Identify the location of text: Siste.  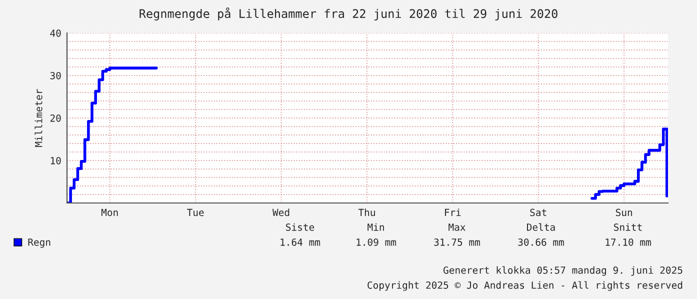
(300, 227).